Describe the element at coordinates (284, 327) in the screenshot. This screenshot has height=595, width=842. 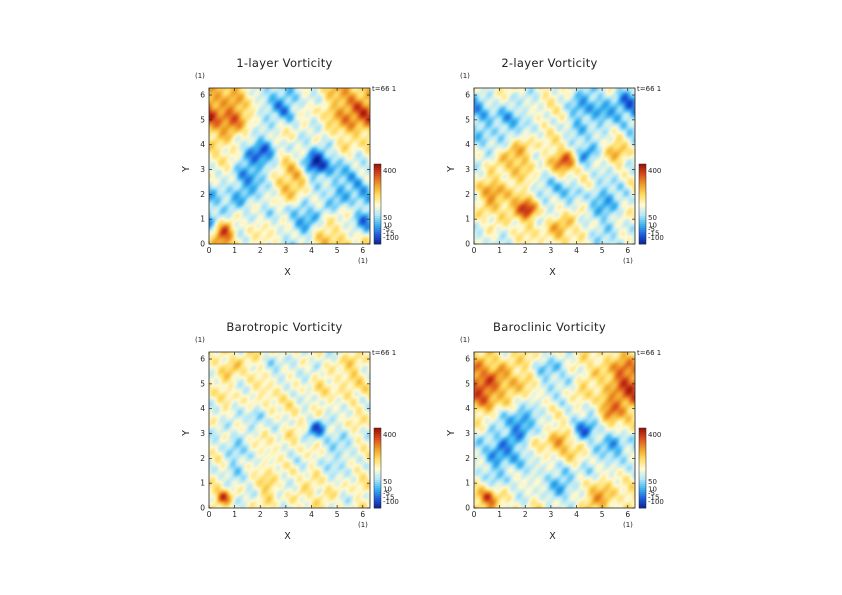
I see `chart-title: Barotropic Vorticity` at that location.